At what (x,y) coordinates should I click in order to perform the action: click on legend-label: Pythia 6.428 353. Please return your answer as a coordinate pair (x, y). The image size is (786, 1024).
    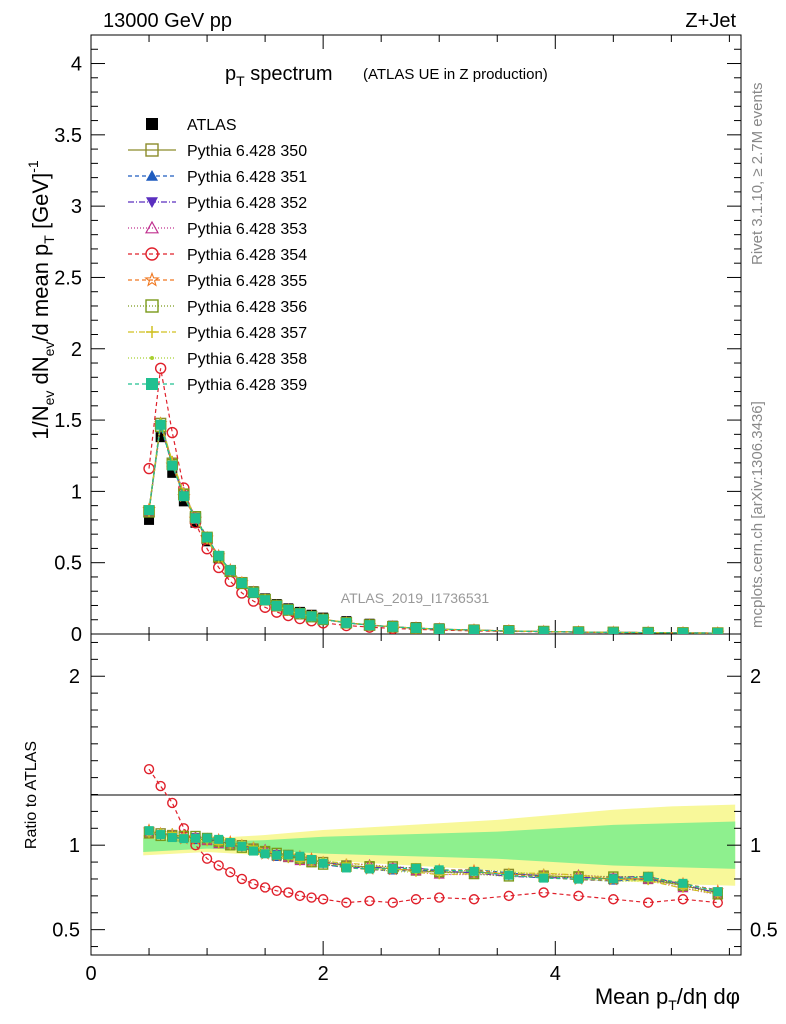
    Looking at the image, I should click on (247, 229).